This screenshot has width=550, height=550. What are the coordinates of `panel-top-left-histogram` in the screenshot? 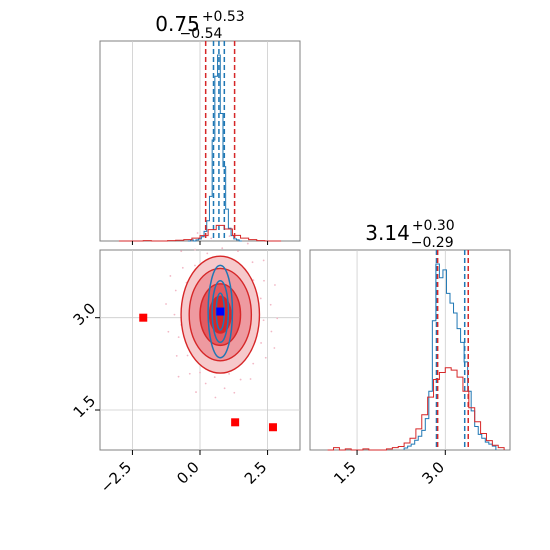 It's located at (200, 141).